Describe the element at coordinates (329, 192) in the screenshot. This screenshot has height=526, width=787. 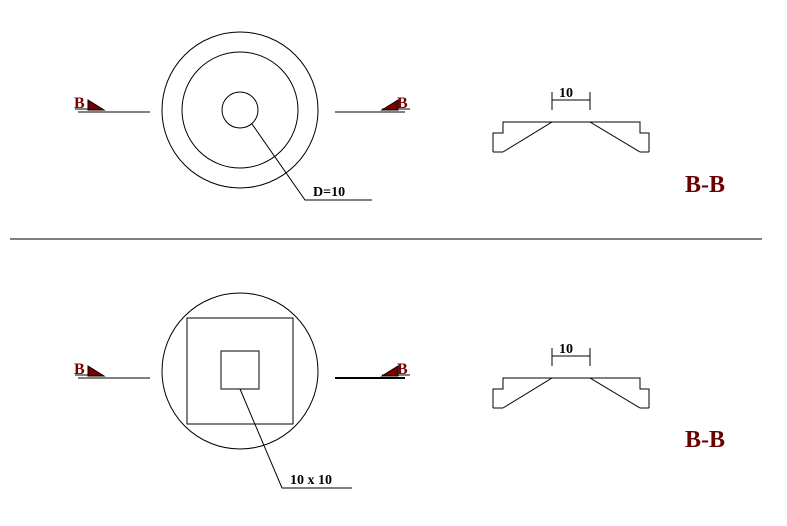
I see `hole-diameter-label: D=10` at that location.